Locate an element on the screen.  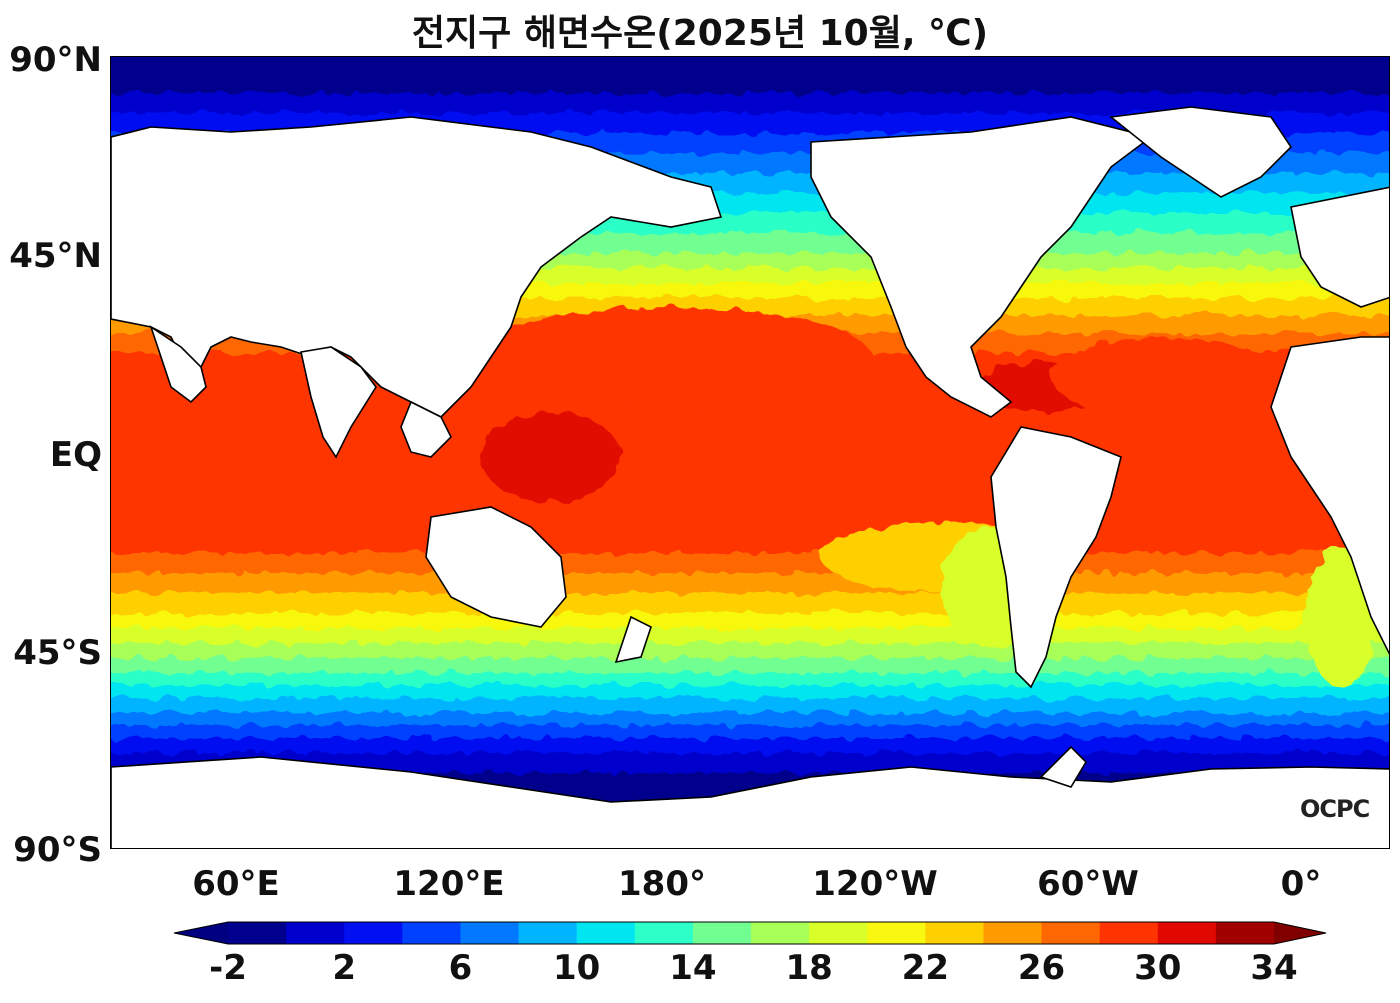
south-america is located at coordinates (1056, 557).